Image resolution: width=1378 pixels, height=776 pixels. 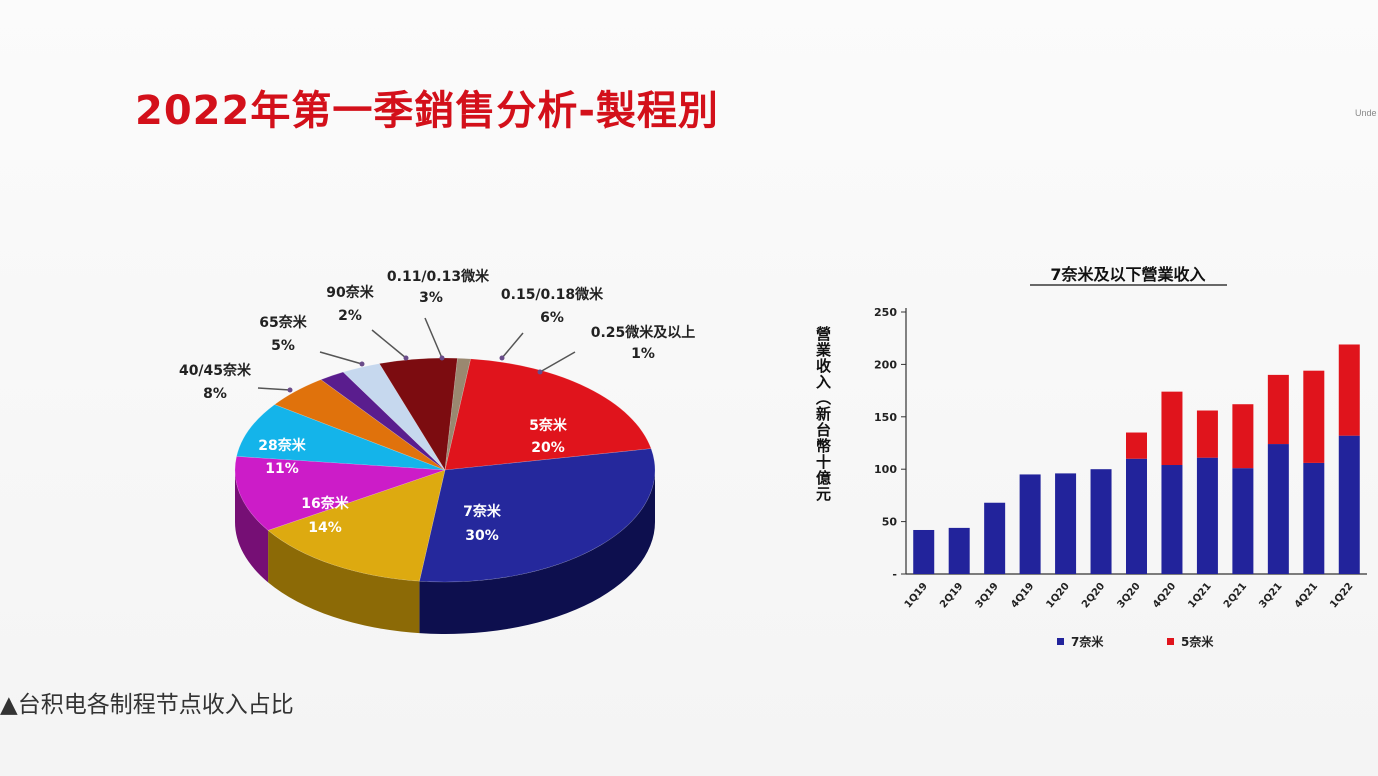 I want to click on bar-xtick-label-5: 2Q20, so click(x=1093, y=596).